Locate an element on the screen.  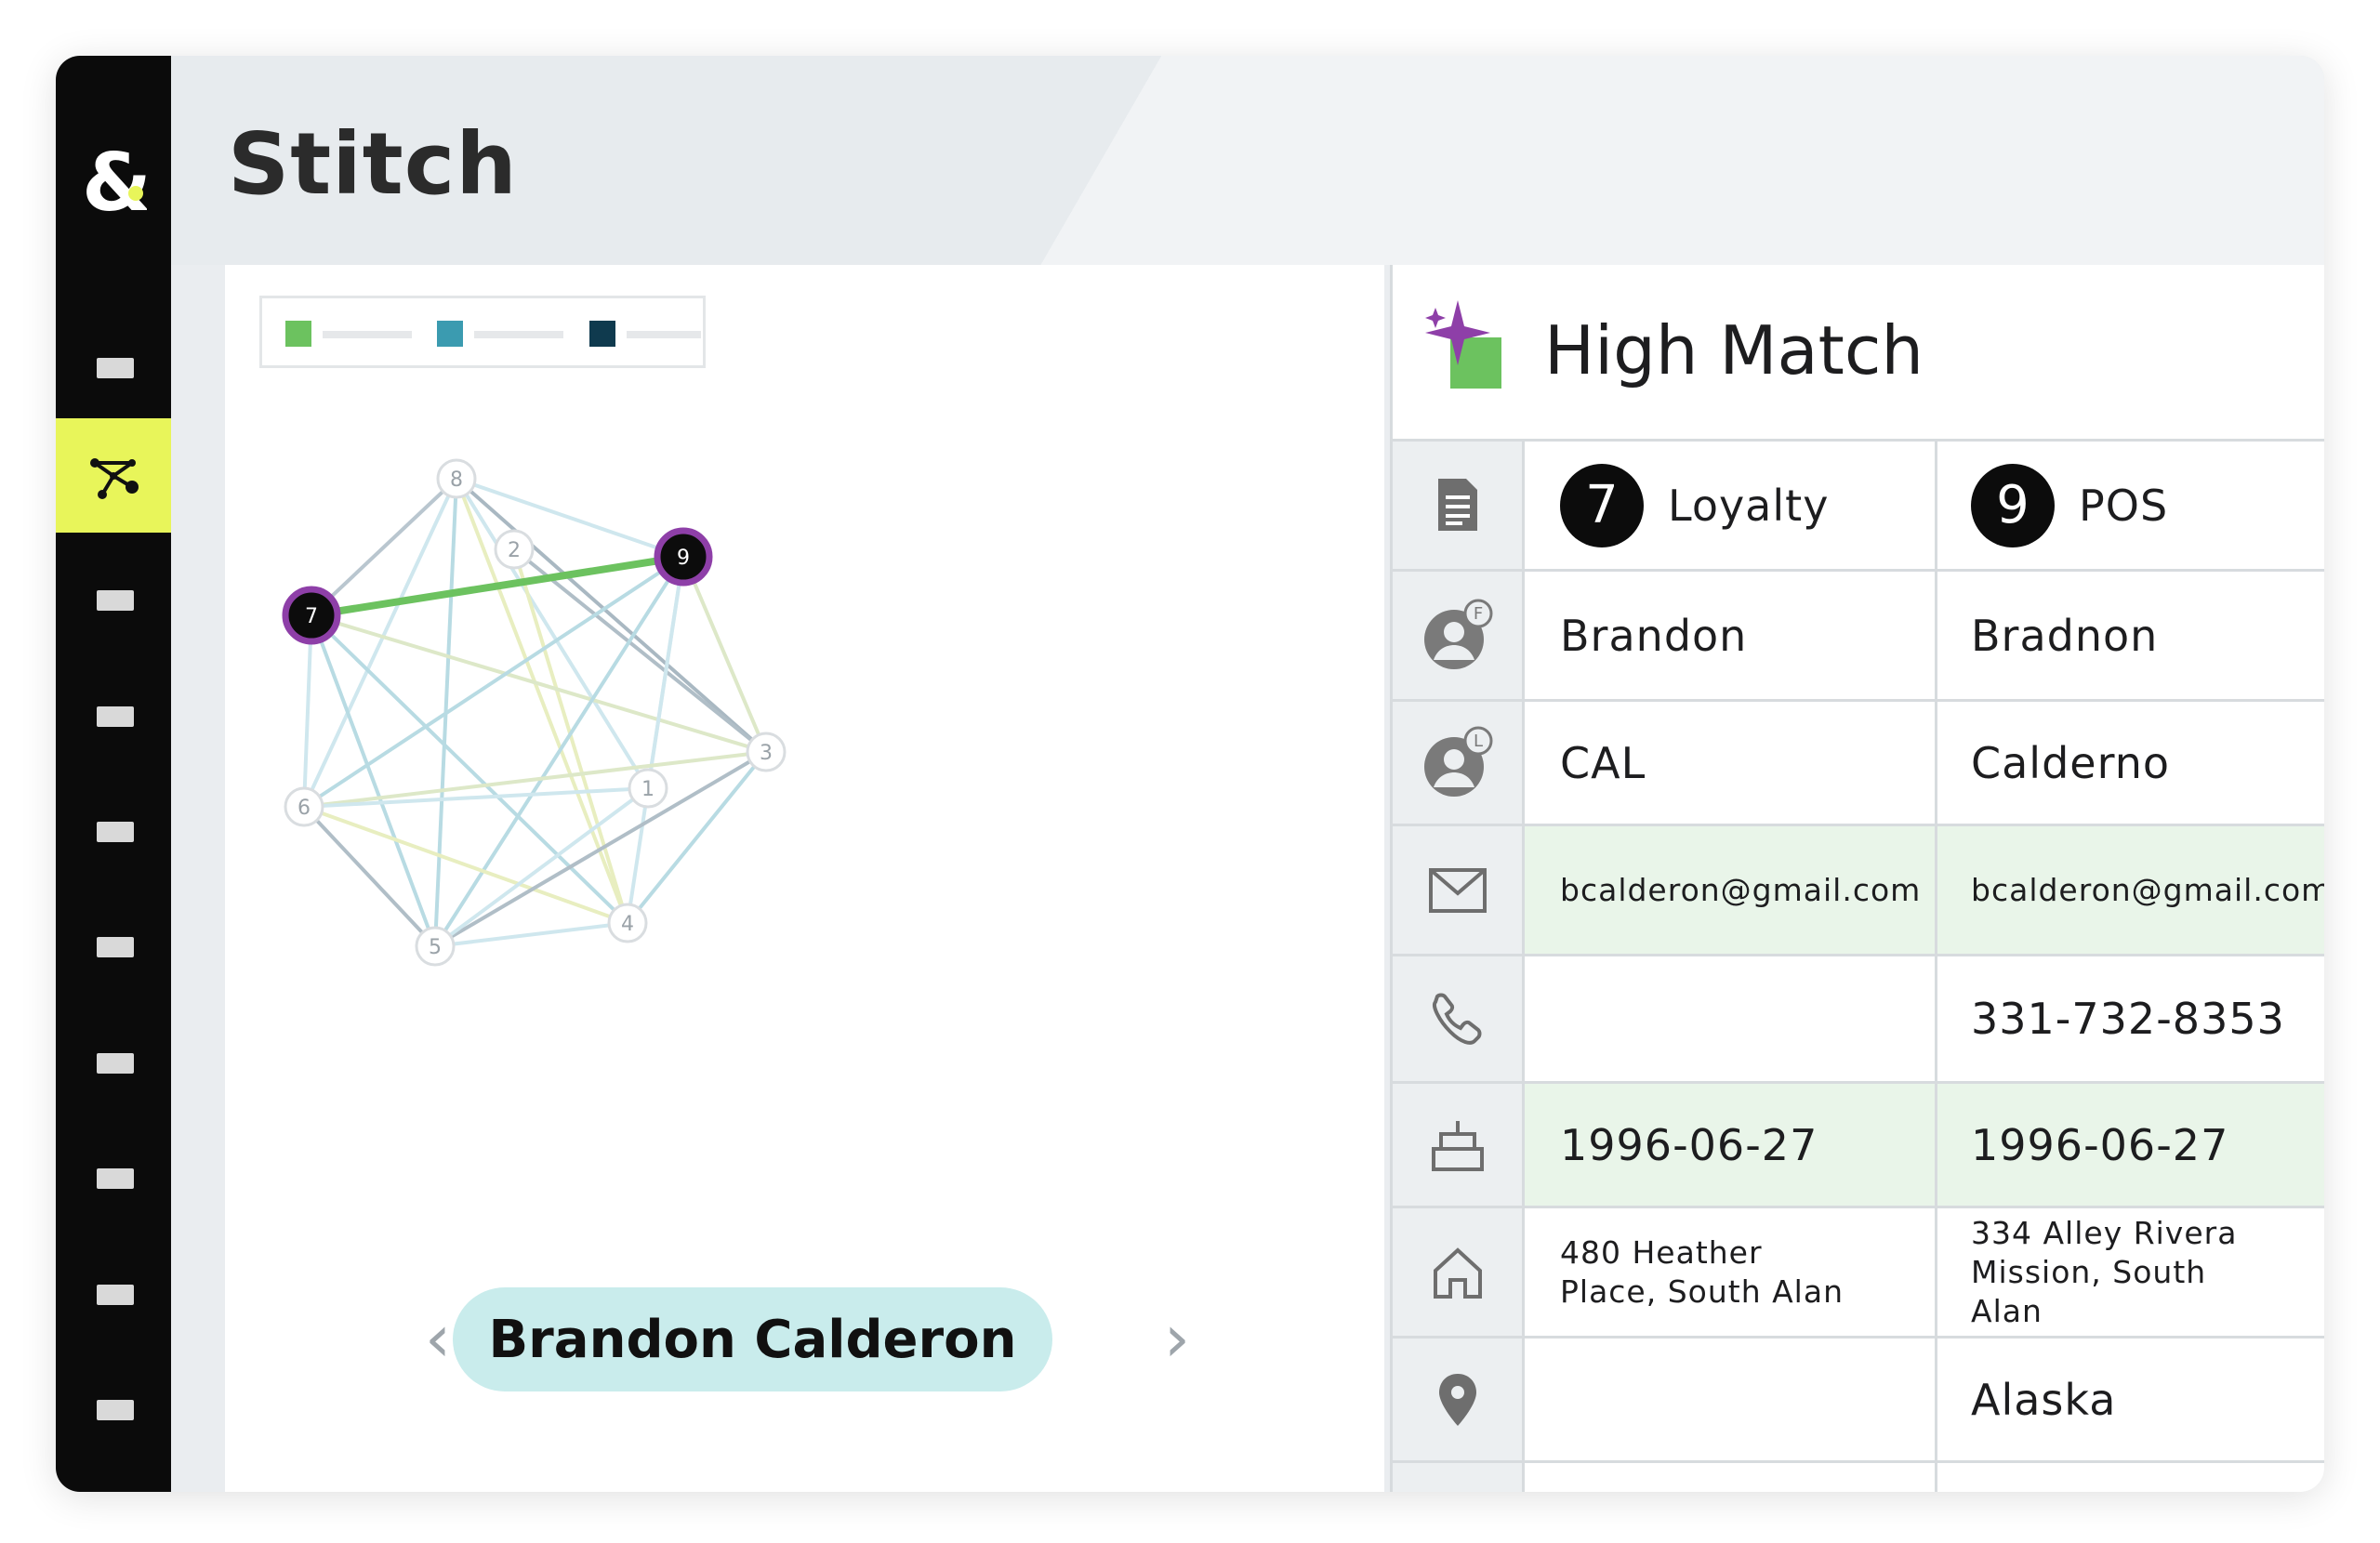
field-row-phone: 331-732-8353 is located at coordinates (1858, 1020).